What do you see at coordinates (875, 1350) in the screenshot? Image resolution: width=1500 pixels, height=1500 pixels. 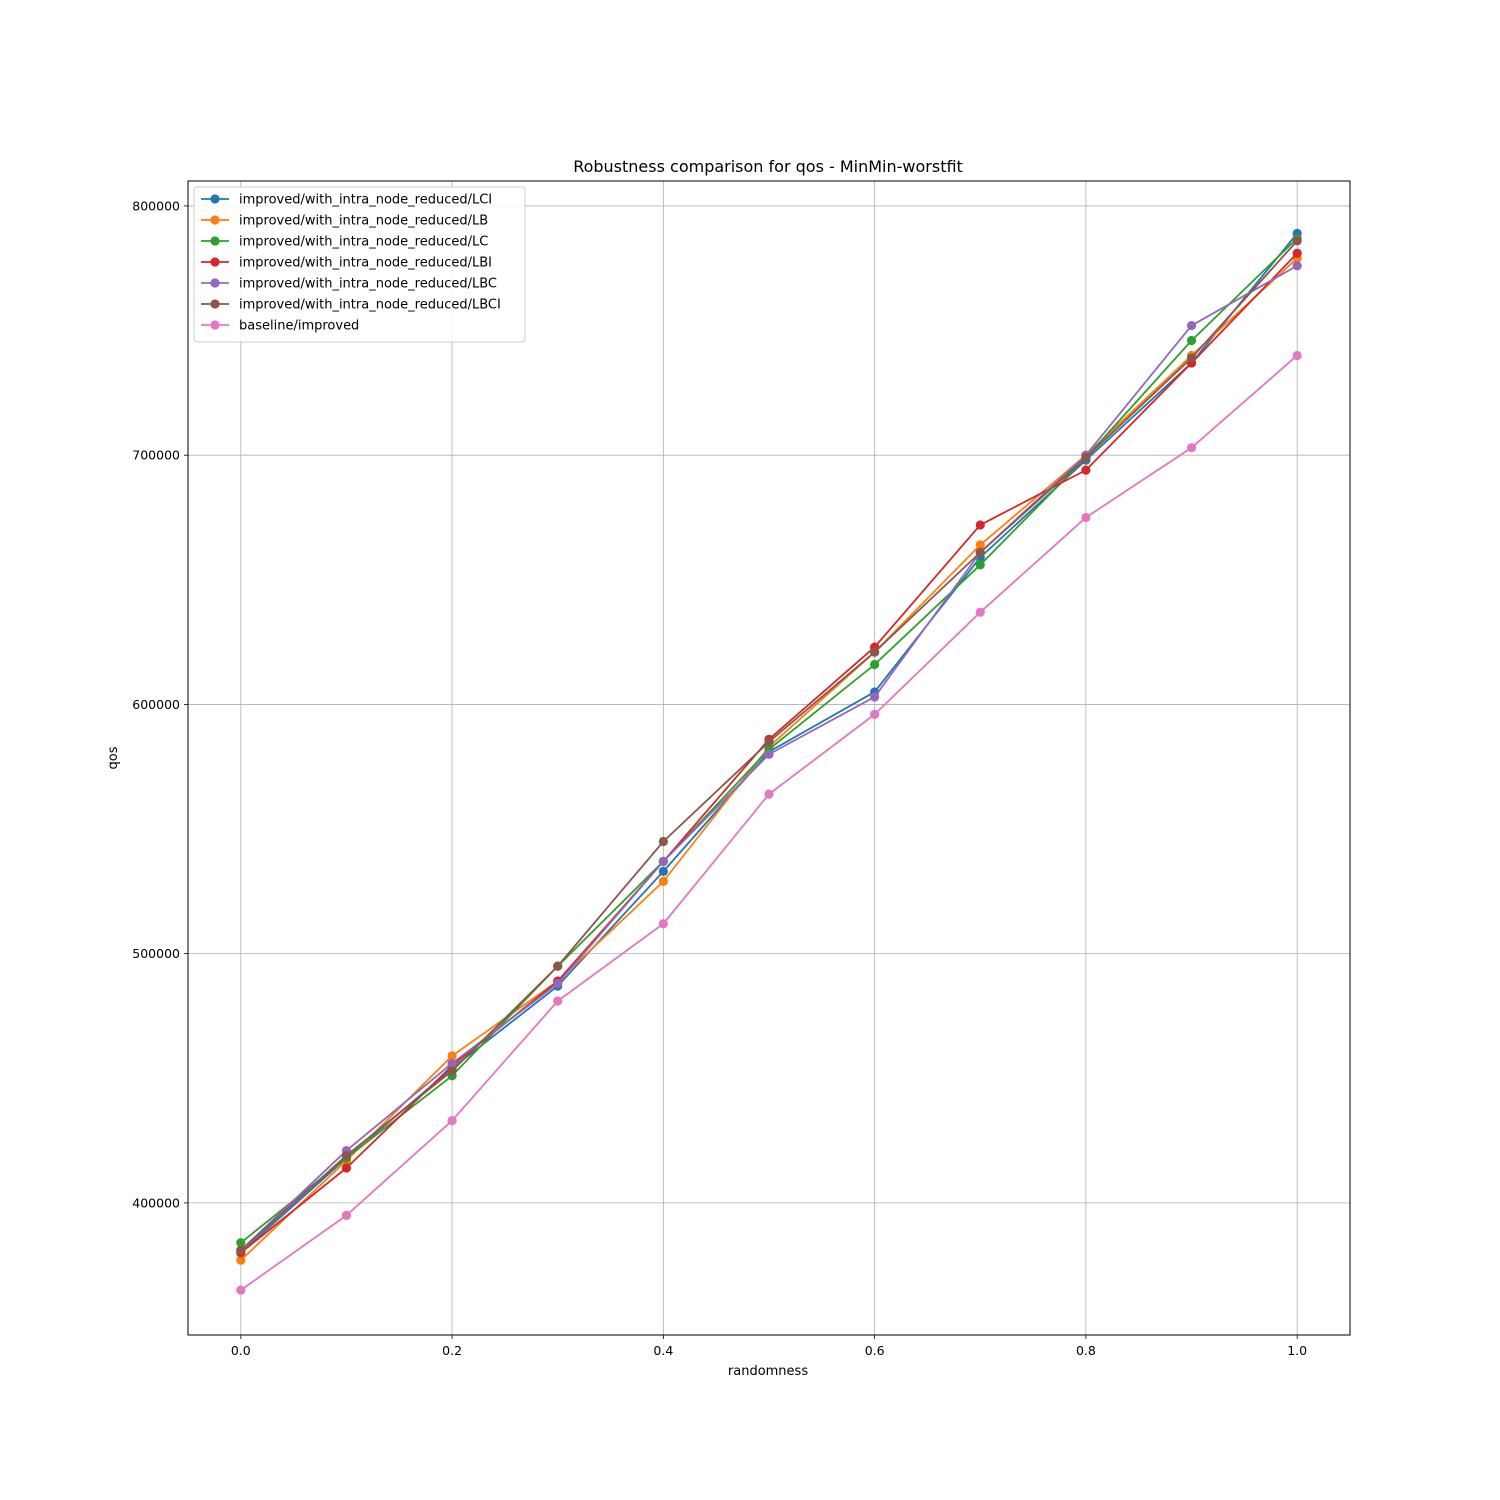 I see `x-tick-label: 0.6` at bounding box center [875, 1350].